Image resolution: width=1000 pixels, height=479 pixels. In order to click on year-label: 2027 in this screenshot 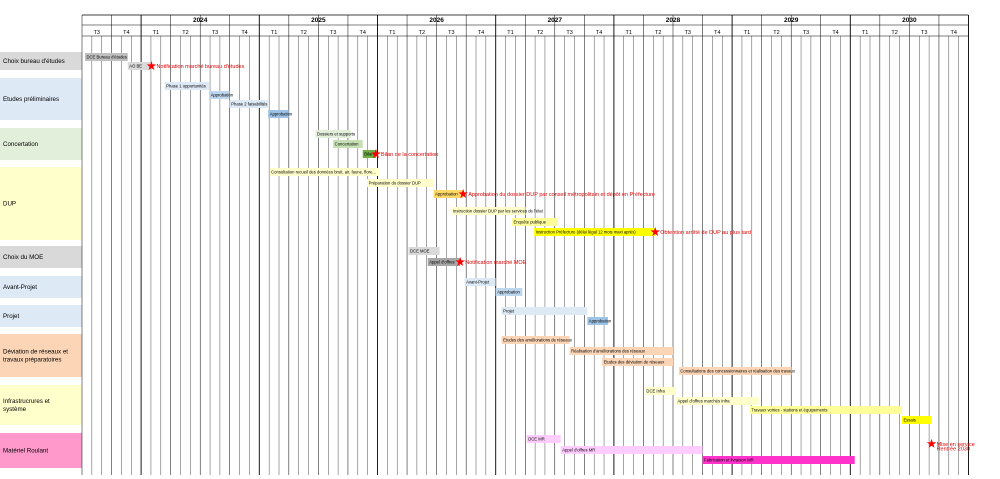, I will do `click(555, 20)`.